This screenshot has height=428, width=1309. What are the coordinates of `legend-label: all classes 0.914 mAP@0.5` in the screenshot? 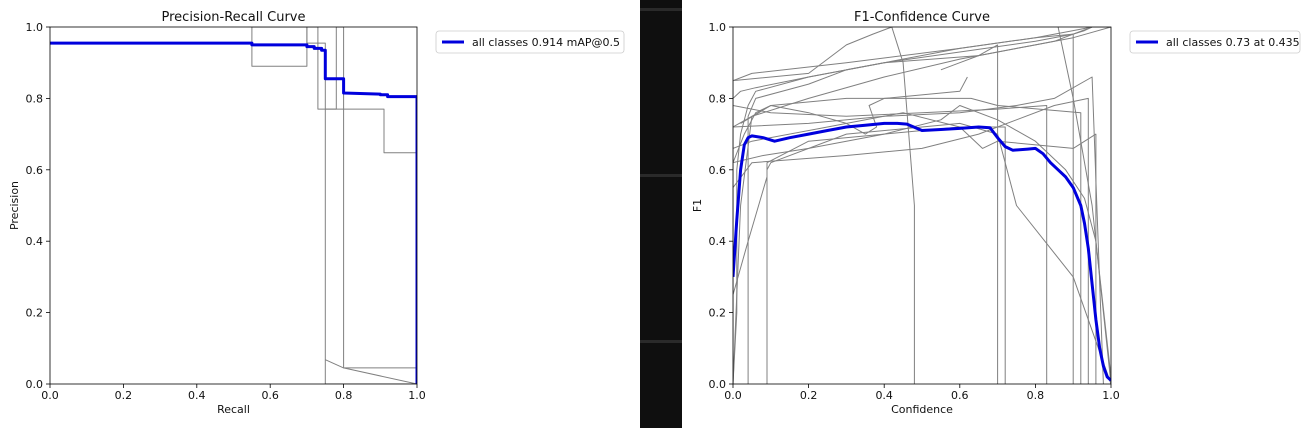 It's located at (546, 42).